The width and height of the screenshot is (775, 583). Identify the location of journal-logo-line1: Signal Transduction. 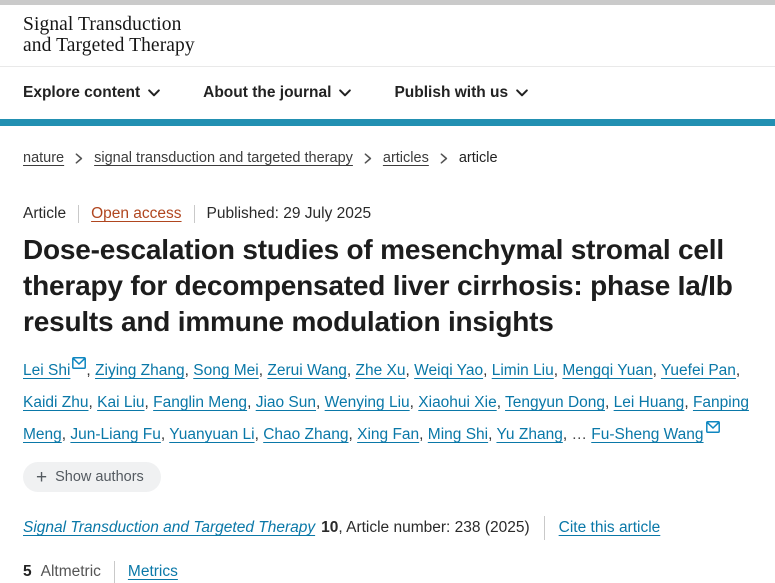
(102, 24).